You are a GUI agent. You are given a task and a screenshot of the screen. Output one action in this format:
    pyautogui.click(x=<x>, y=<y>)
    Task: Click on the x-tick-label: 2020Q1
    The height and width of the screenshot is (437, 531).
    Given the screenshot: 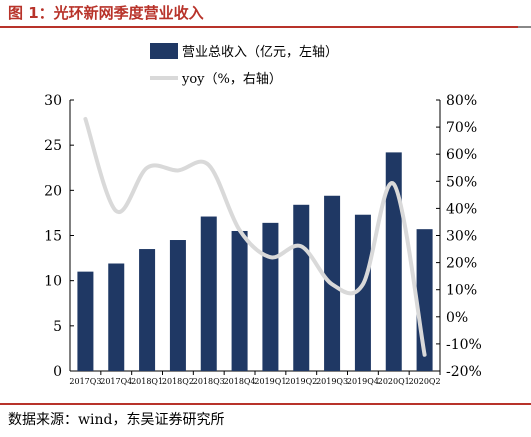 What is the action you would take?
    pyautogui.click(x=394, y=381)
    